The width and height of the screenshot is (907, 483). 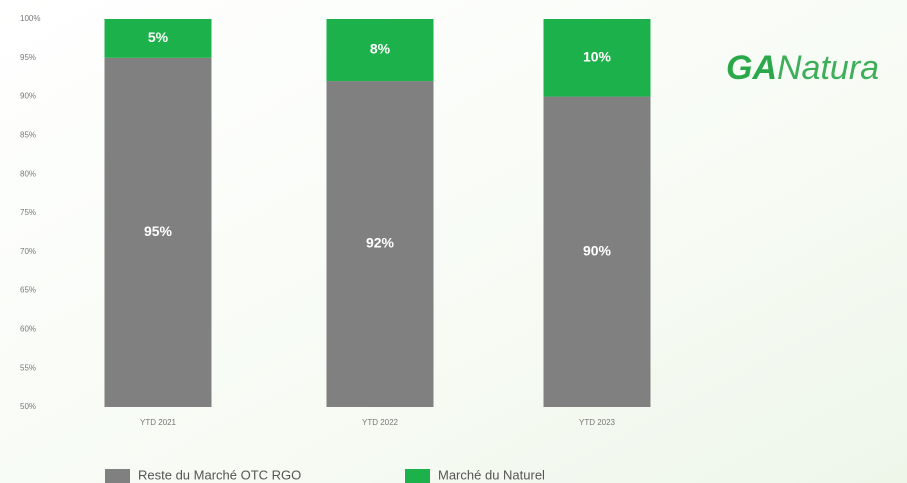 I want to click on y-tick-label: 100%, so click(x=30, y=18).